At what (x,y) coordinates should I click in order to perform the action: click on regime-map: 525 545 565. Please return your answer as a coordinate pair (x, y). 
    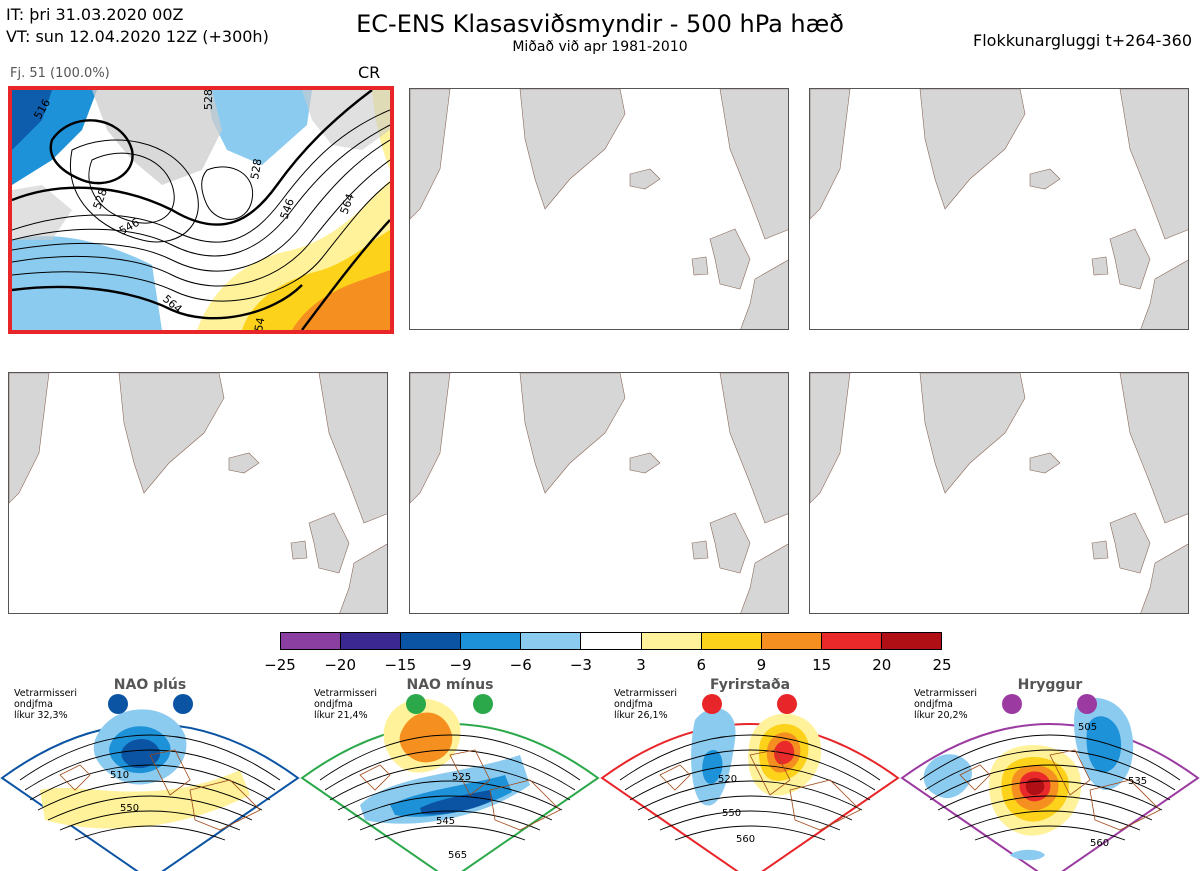
    Looking at the image, I should click on (450, 782).